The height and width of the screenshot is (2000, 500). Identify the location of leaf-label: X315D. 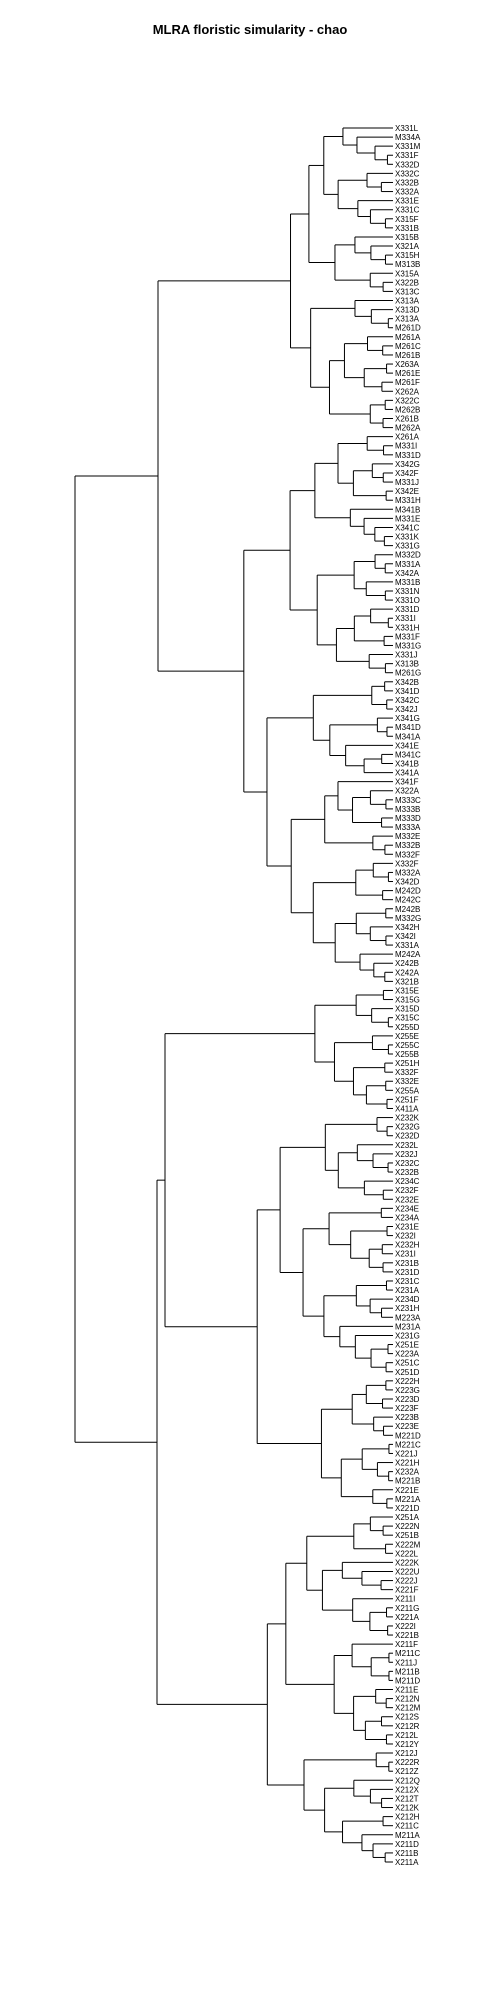
(407, 1009).